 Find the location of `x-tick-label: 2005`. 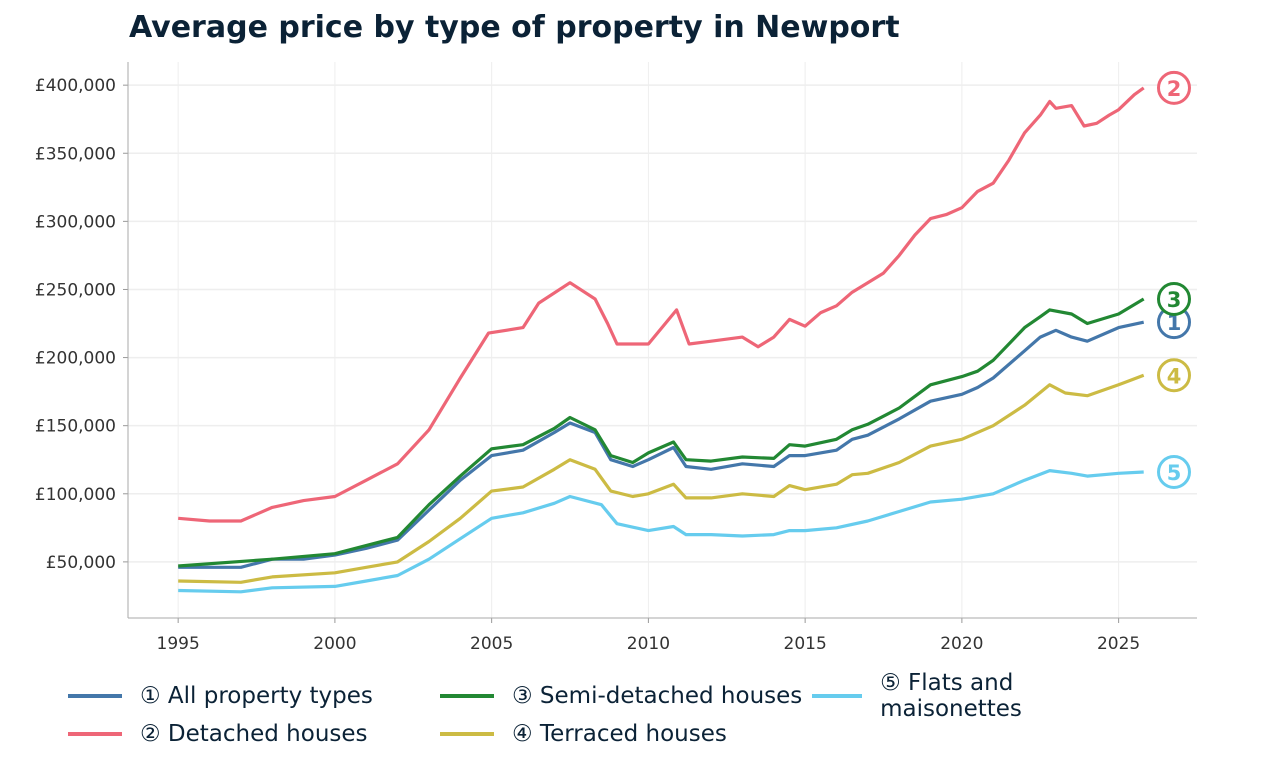

x-tick-label: 2005 is located at coordinates (491, 644).